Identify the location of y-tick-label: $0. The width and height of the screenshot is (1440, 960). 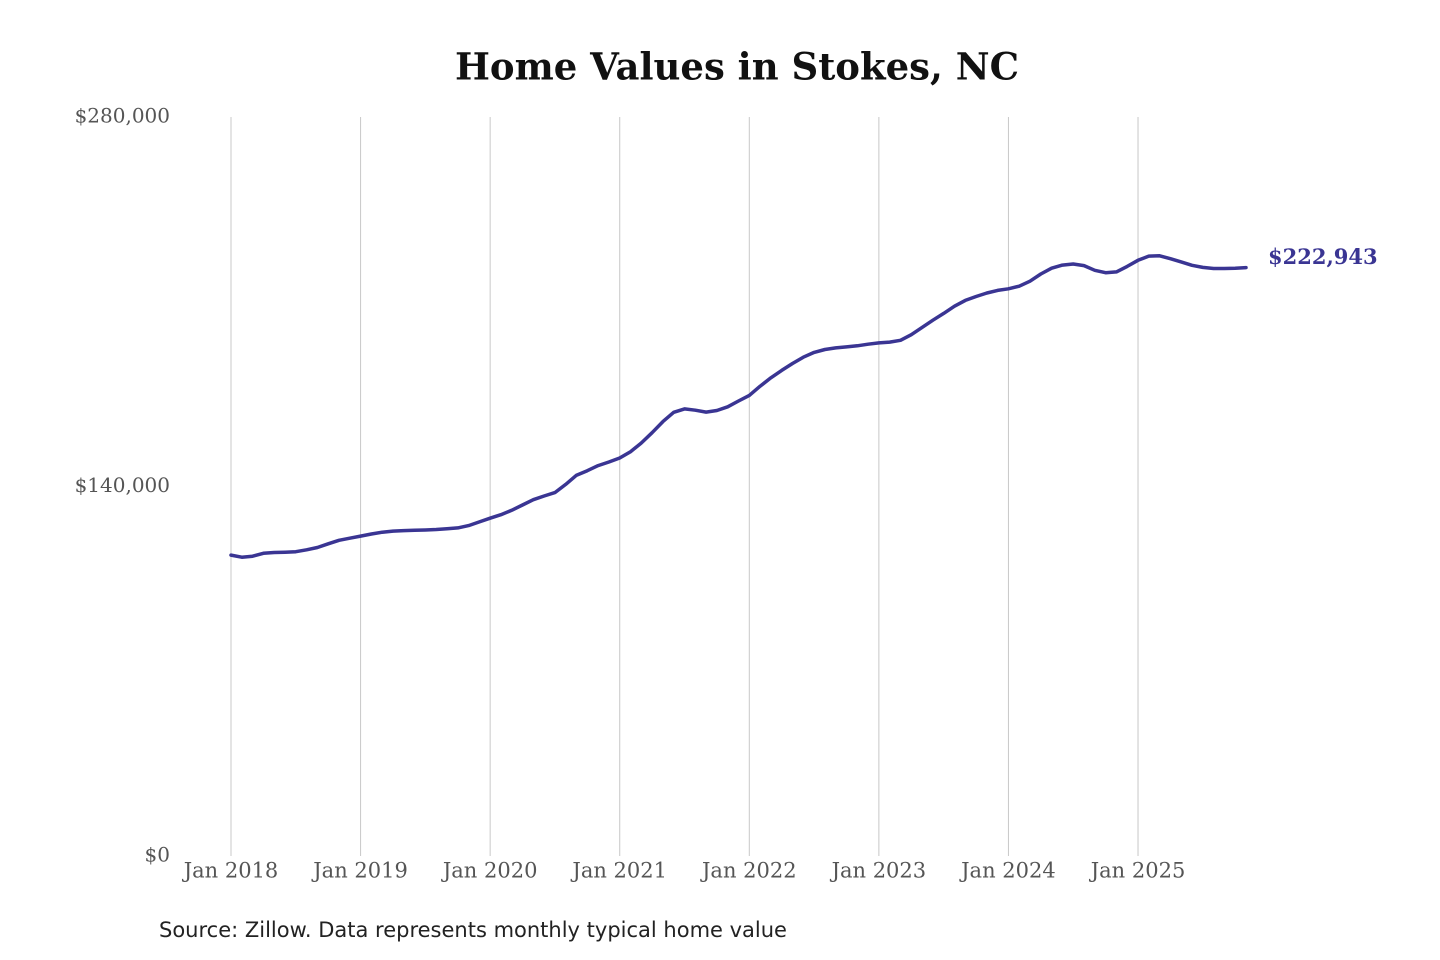
(157, 855).